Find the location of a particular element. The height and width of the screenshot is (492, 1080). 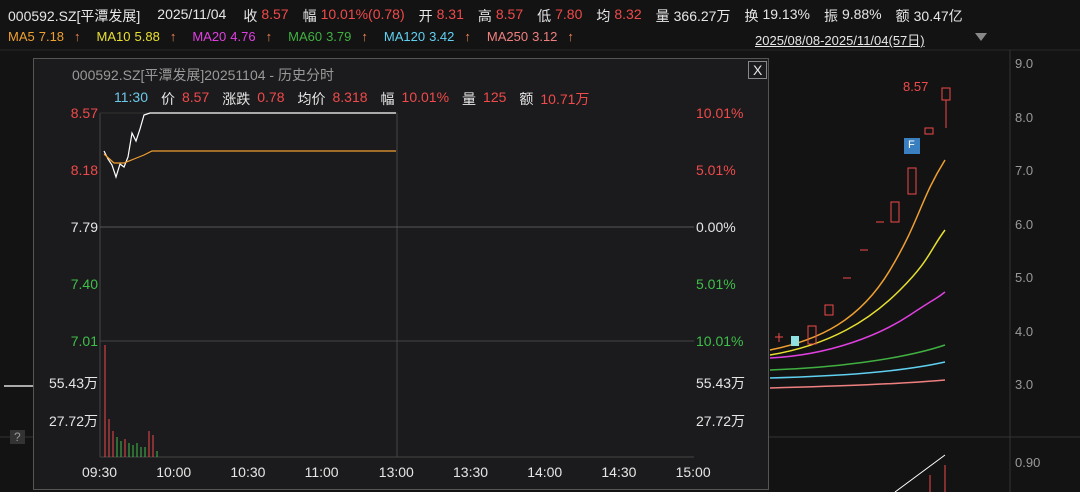

field: 均 8.32 is located at coordinates (618, 16).